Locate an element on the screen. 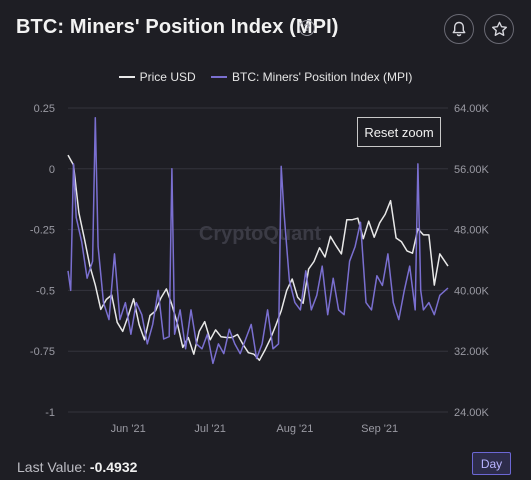 The image size is (531, 480). y-tick-right: 32.00K is located at coordinates (472, 352).